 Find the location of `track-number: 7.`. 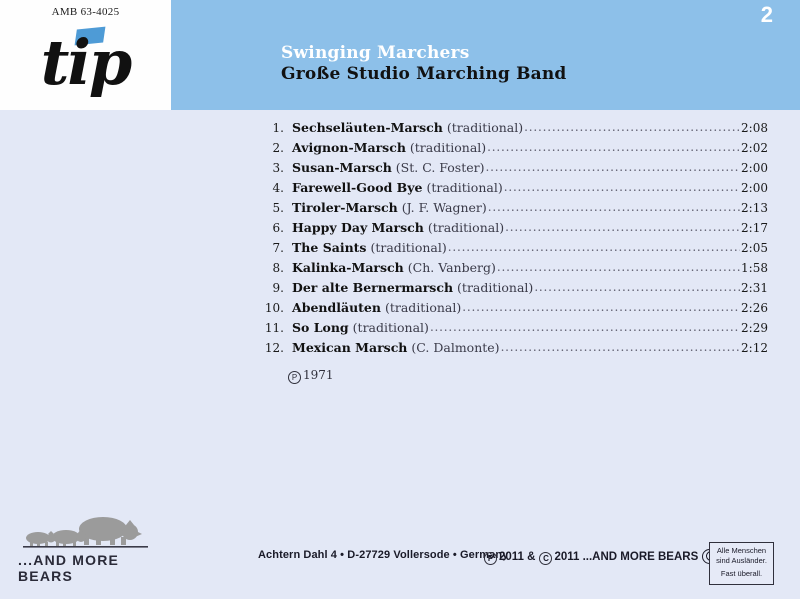

track-number: 7. is located at coordinates (278, 248).